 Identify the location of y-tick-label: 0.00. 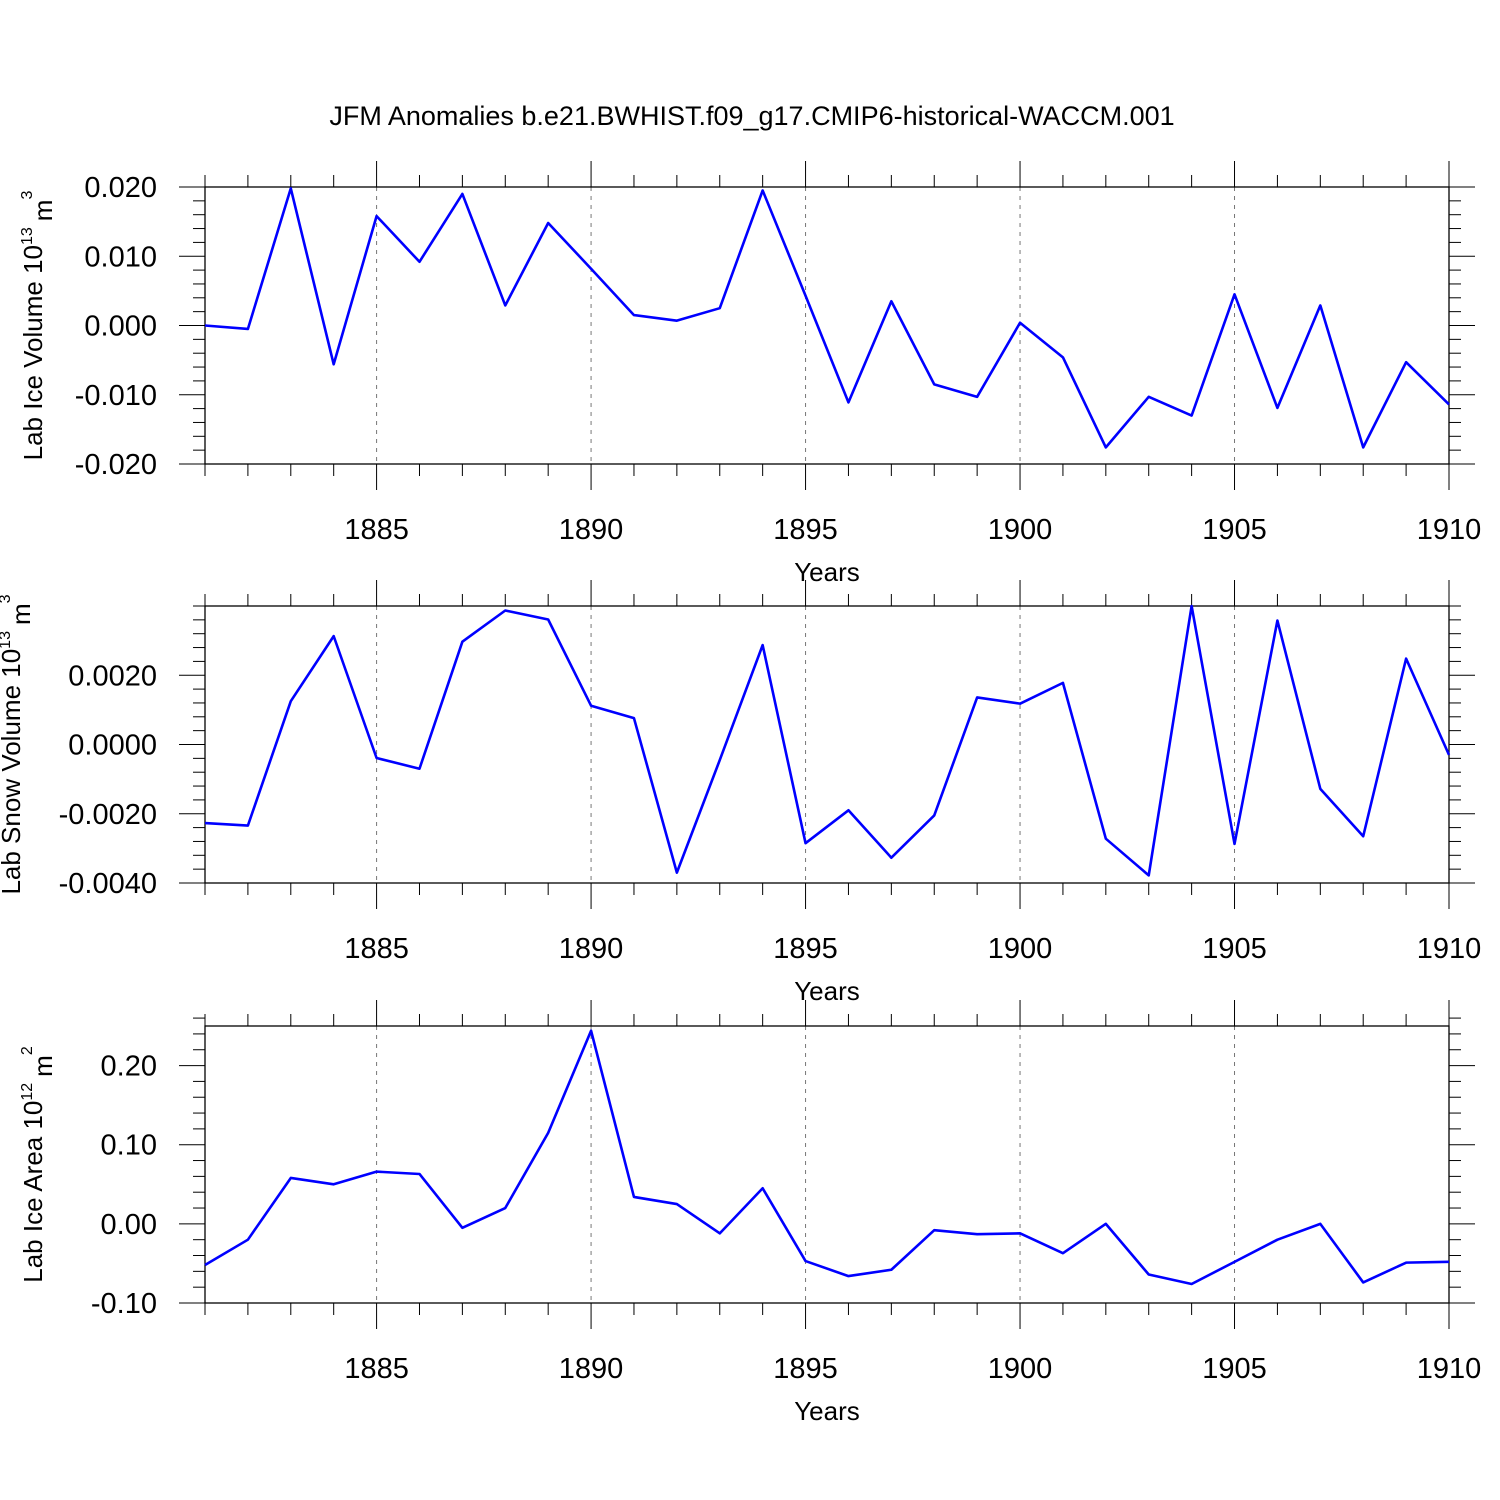
(129, 1225).